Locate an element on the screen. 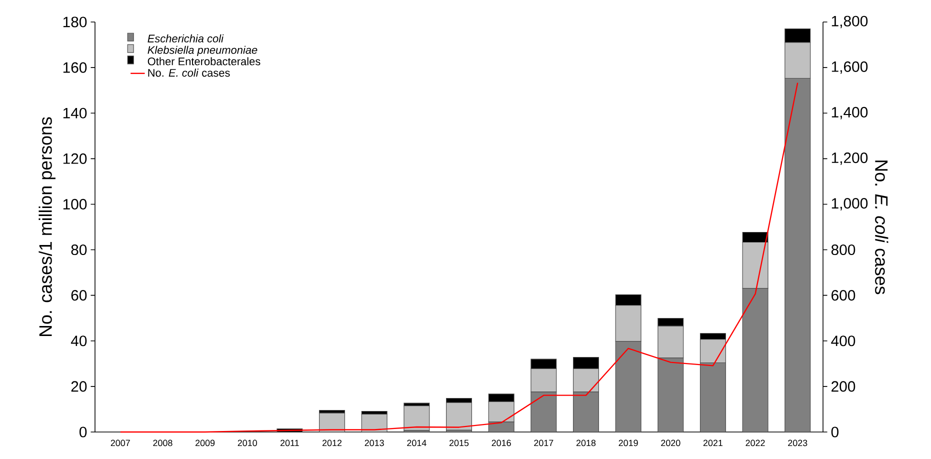 This screenshot has width=931, height=459. x-tick-label: 2014 is located at coordinates (416, 443).